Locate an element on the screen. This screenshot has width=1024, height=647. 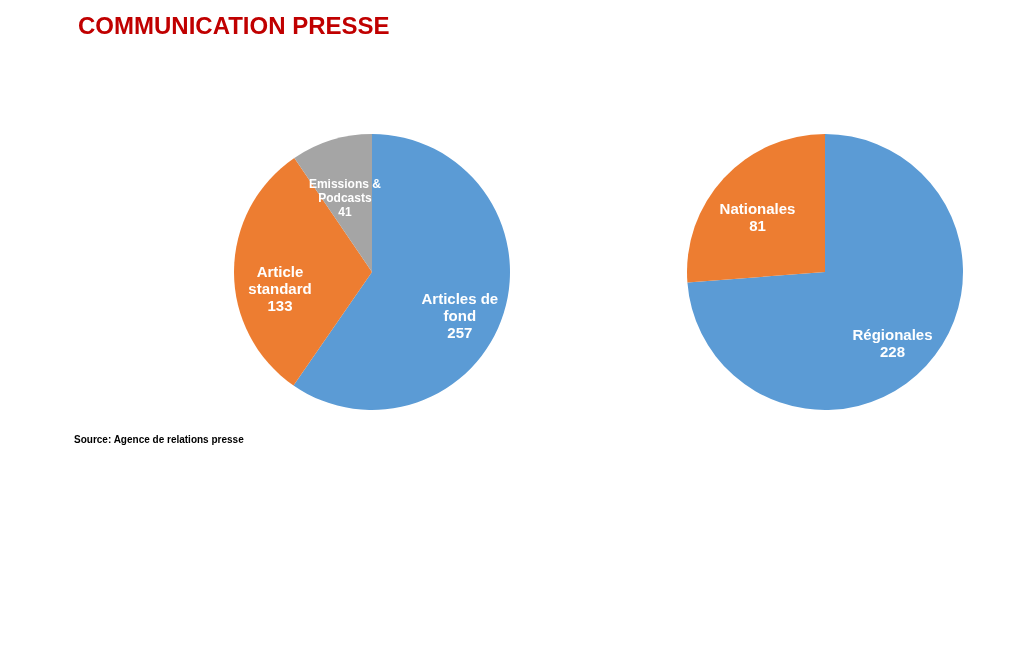
data-label: 81 is located at coordinates (757, 226).